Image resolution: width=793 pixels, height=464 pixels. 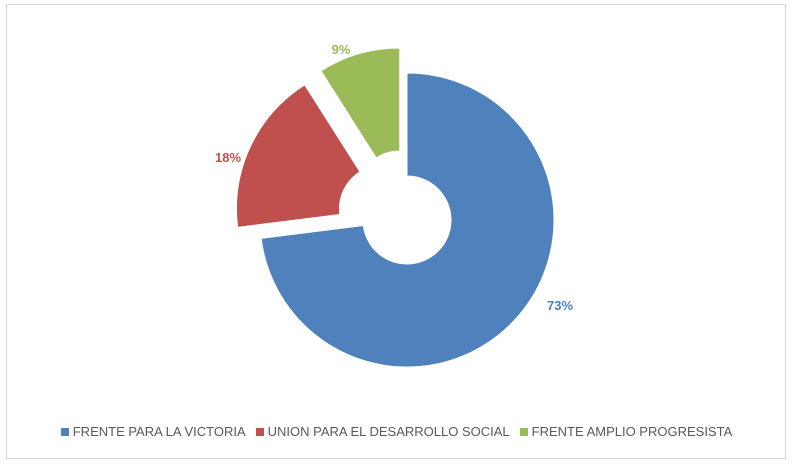 I want to click on data-label: 18%, so click(x=228, y=157).